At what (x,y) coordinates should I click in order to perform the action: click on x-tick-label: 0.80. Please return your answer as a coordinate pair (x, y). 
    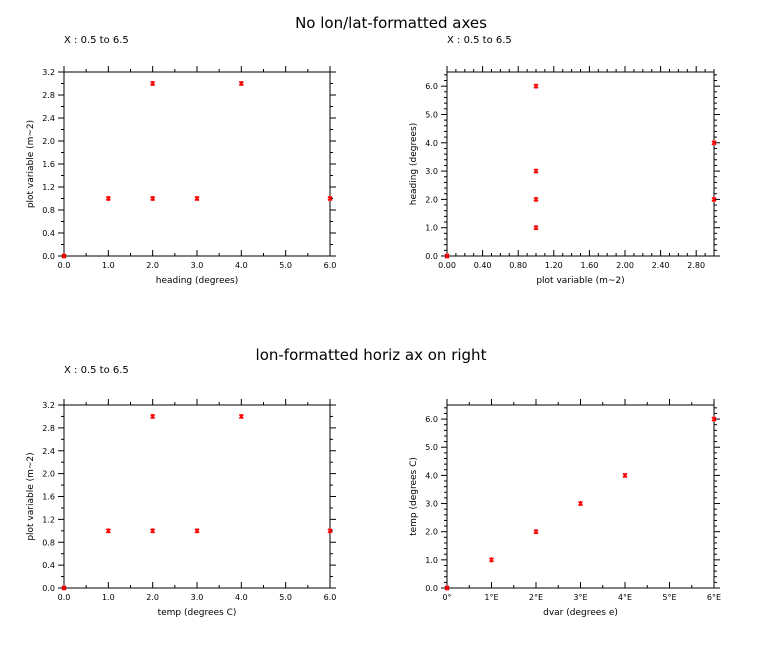
    Looking at the image, I should click on (518, 265).